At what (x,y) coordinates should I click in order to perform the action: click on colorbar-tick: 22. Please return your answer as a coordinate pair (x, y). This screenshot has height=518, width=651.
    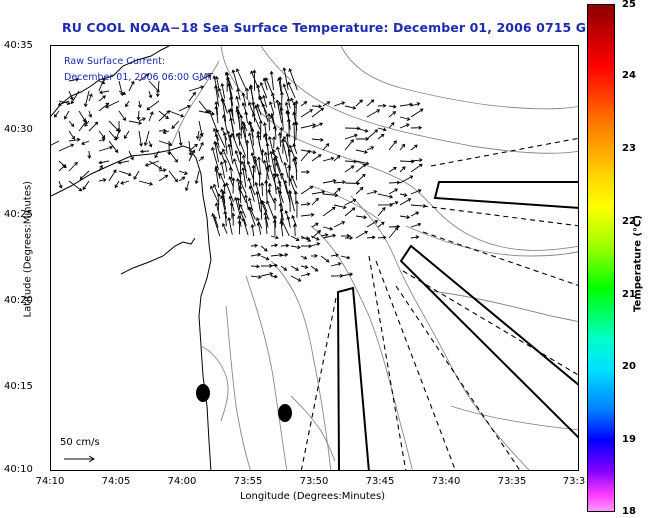
    Looking at the image, I should click on (629, 221).